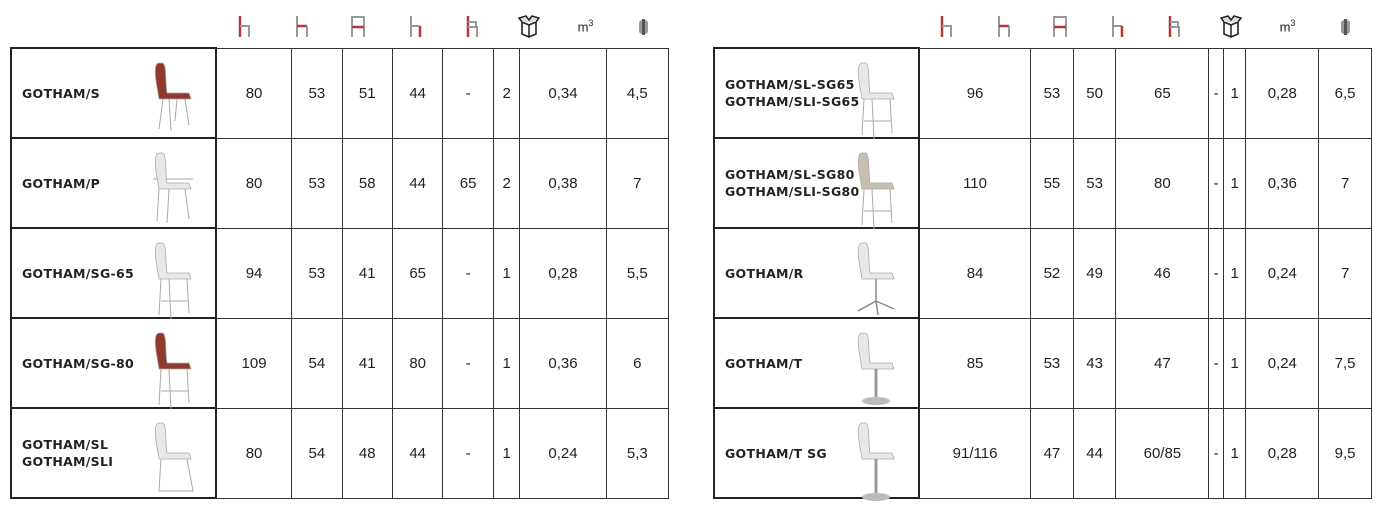 The image size is (1377, 515). Describe the element at coordinates (367, 453) in the screenshot. I see `value-cell: 48` at that location.